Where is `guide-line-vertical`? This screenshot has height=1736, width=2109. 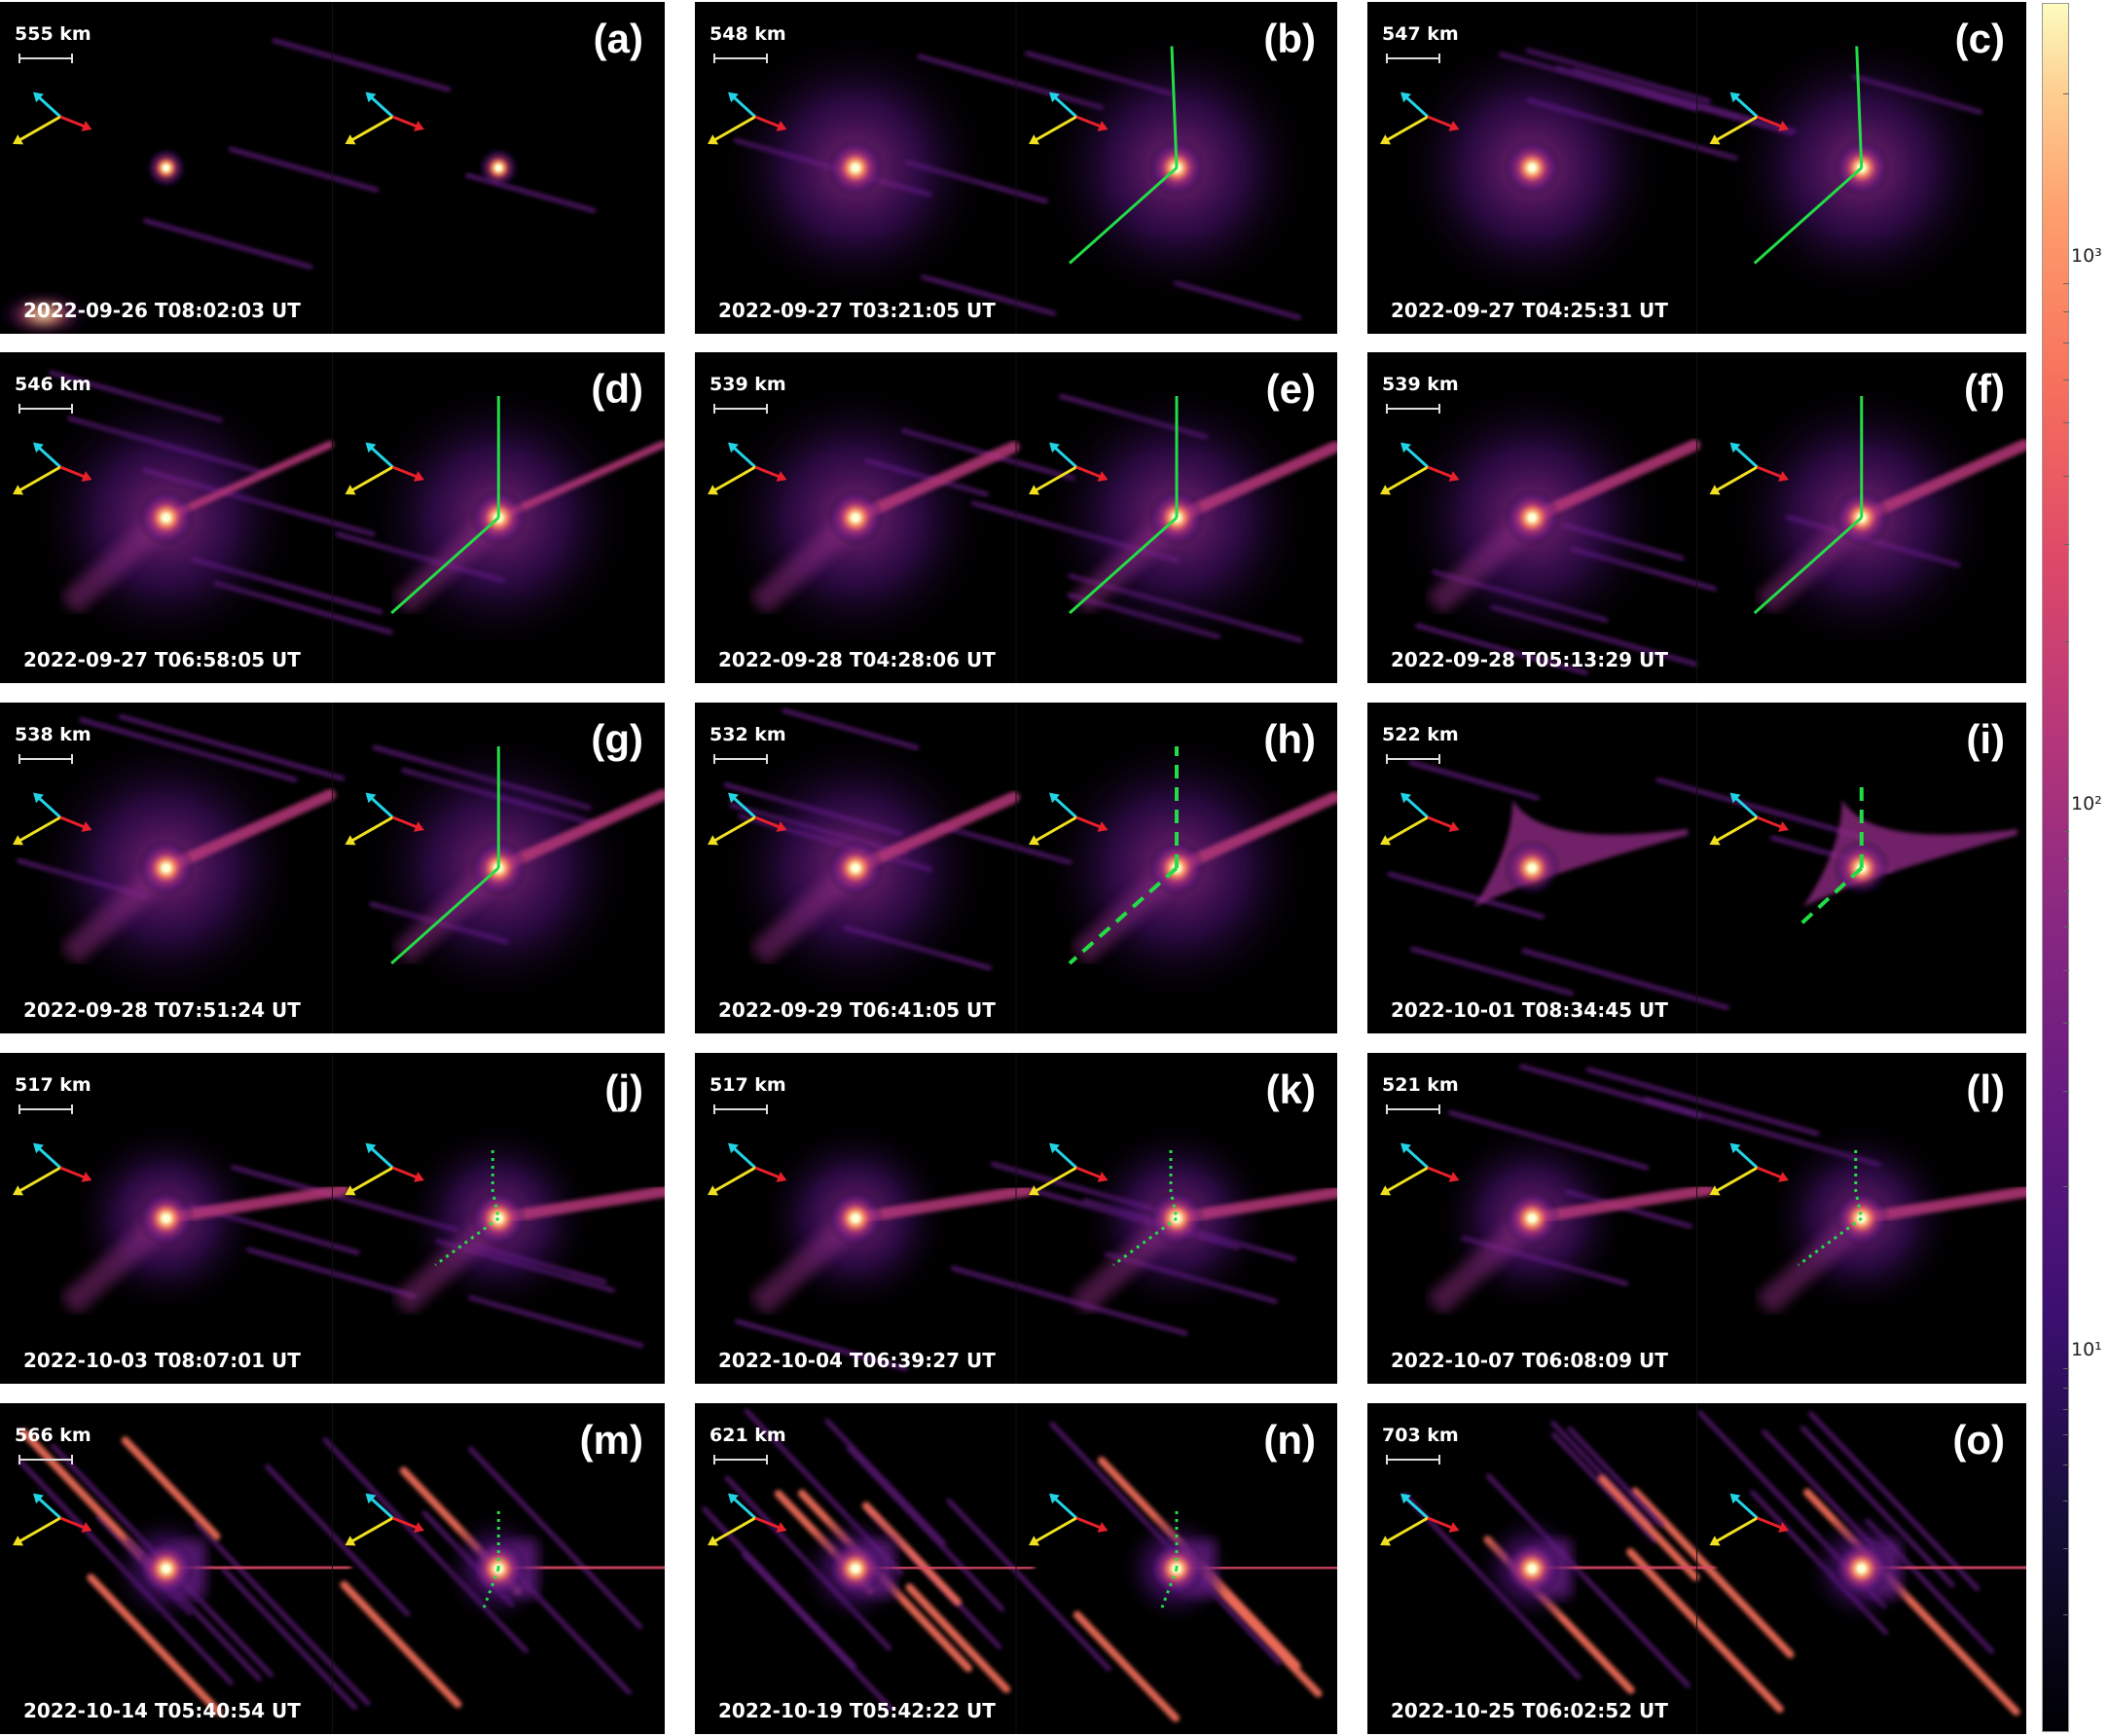
guide-line-vertical is located at coordinates (1859, 1184).